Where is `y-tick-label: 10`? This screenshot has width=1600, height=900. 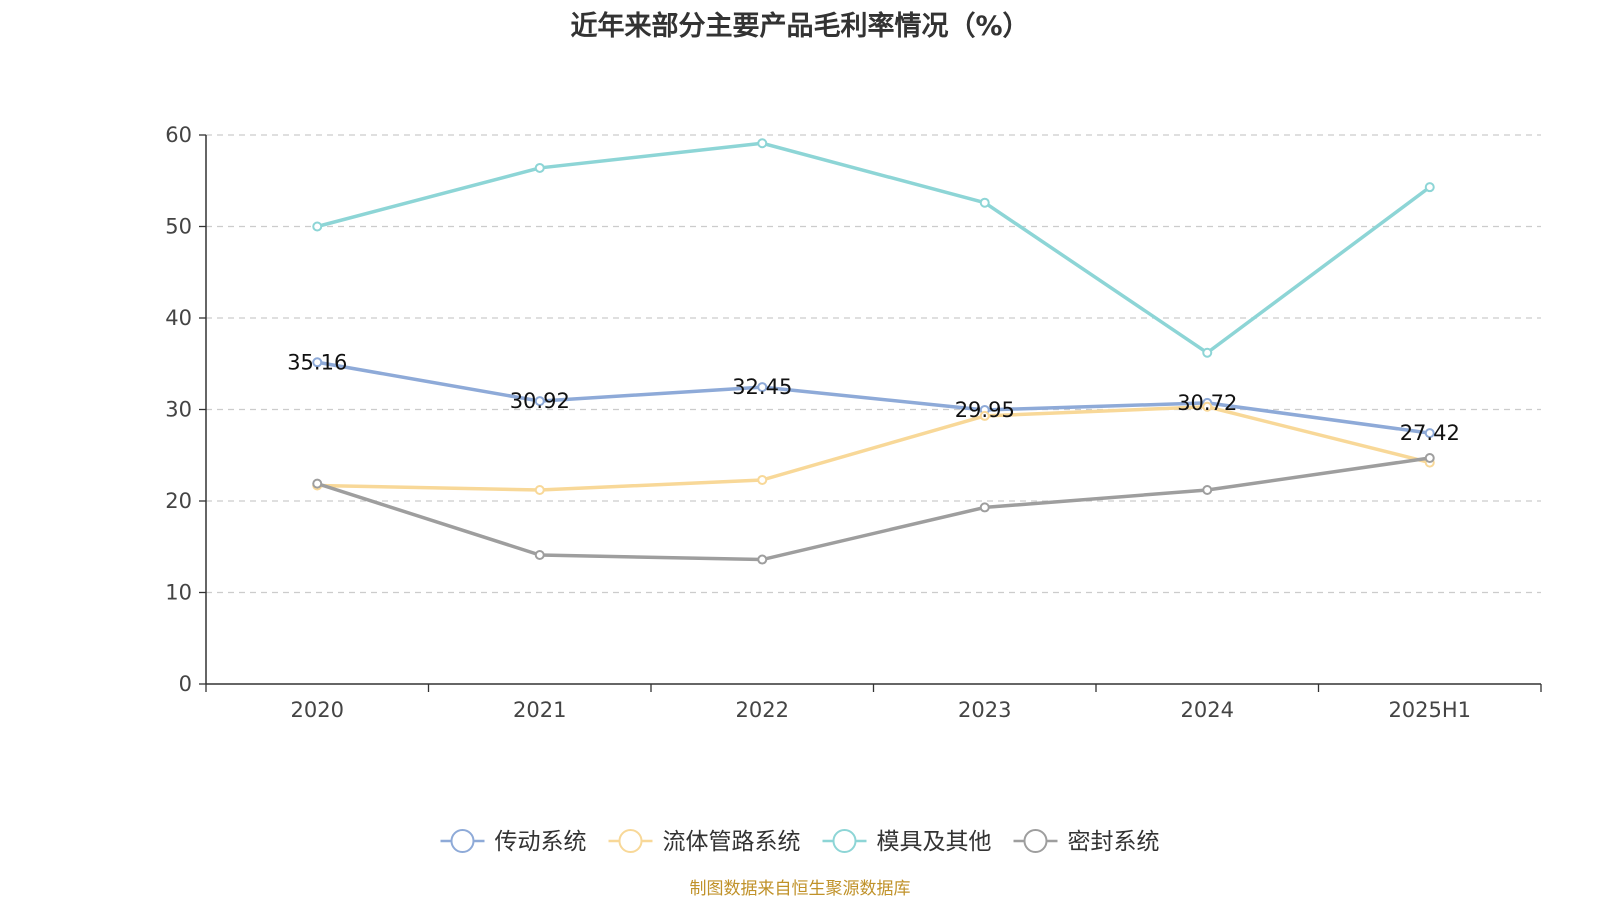
y-tick-label: 10 is located at coordinates (178, 593).